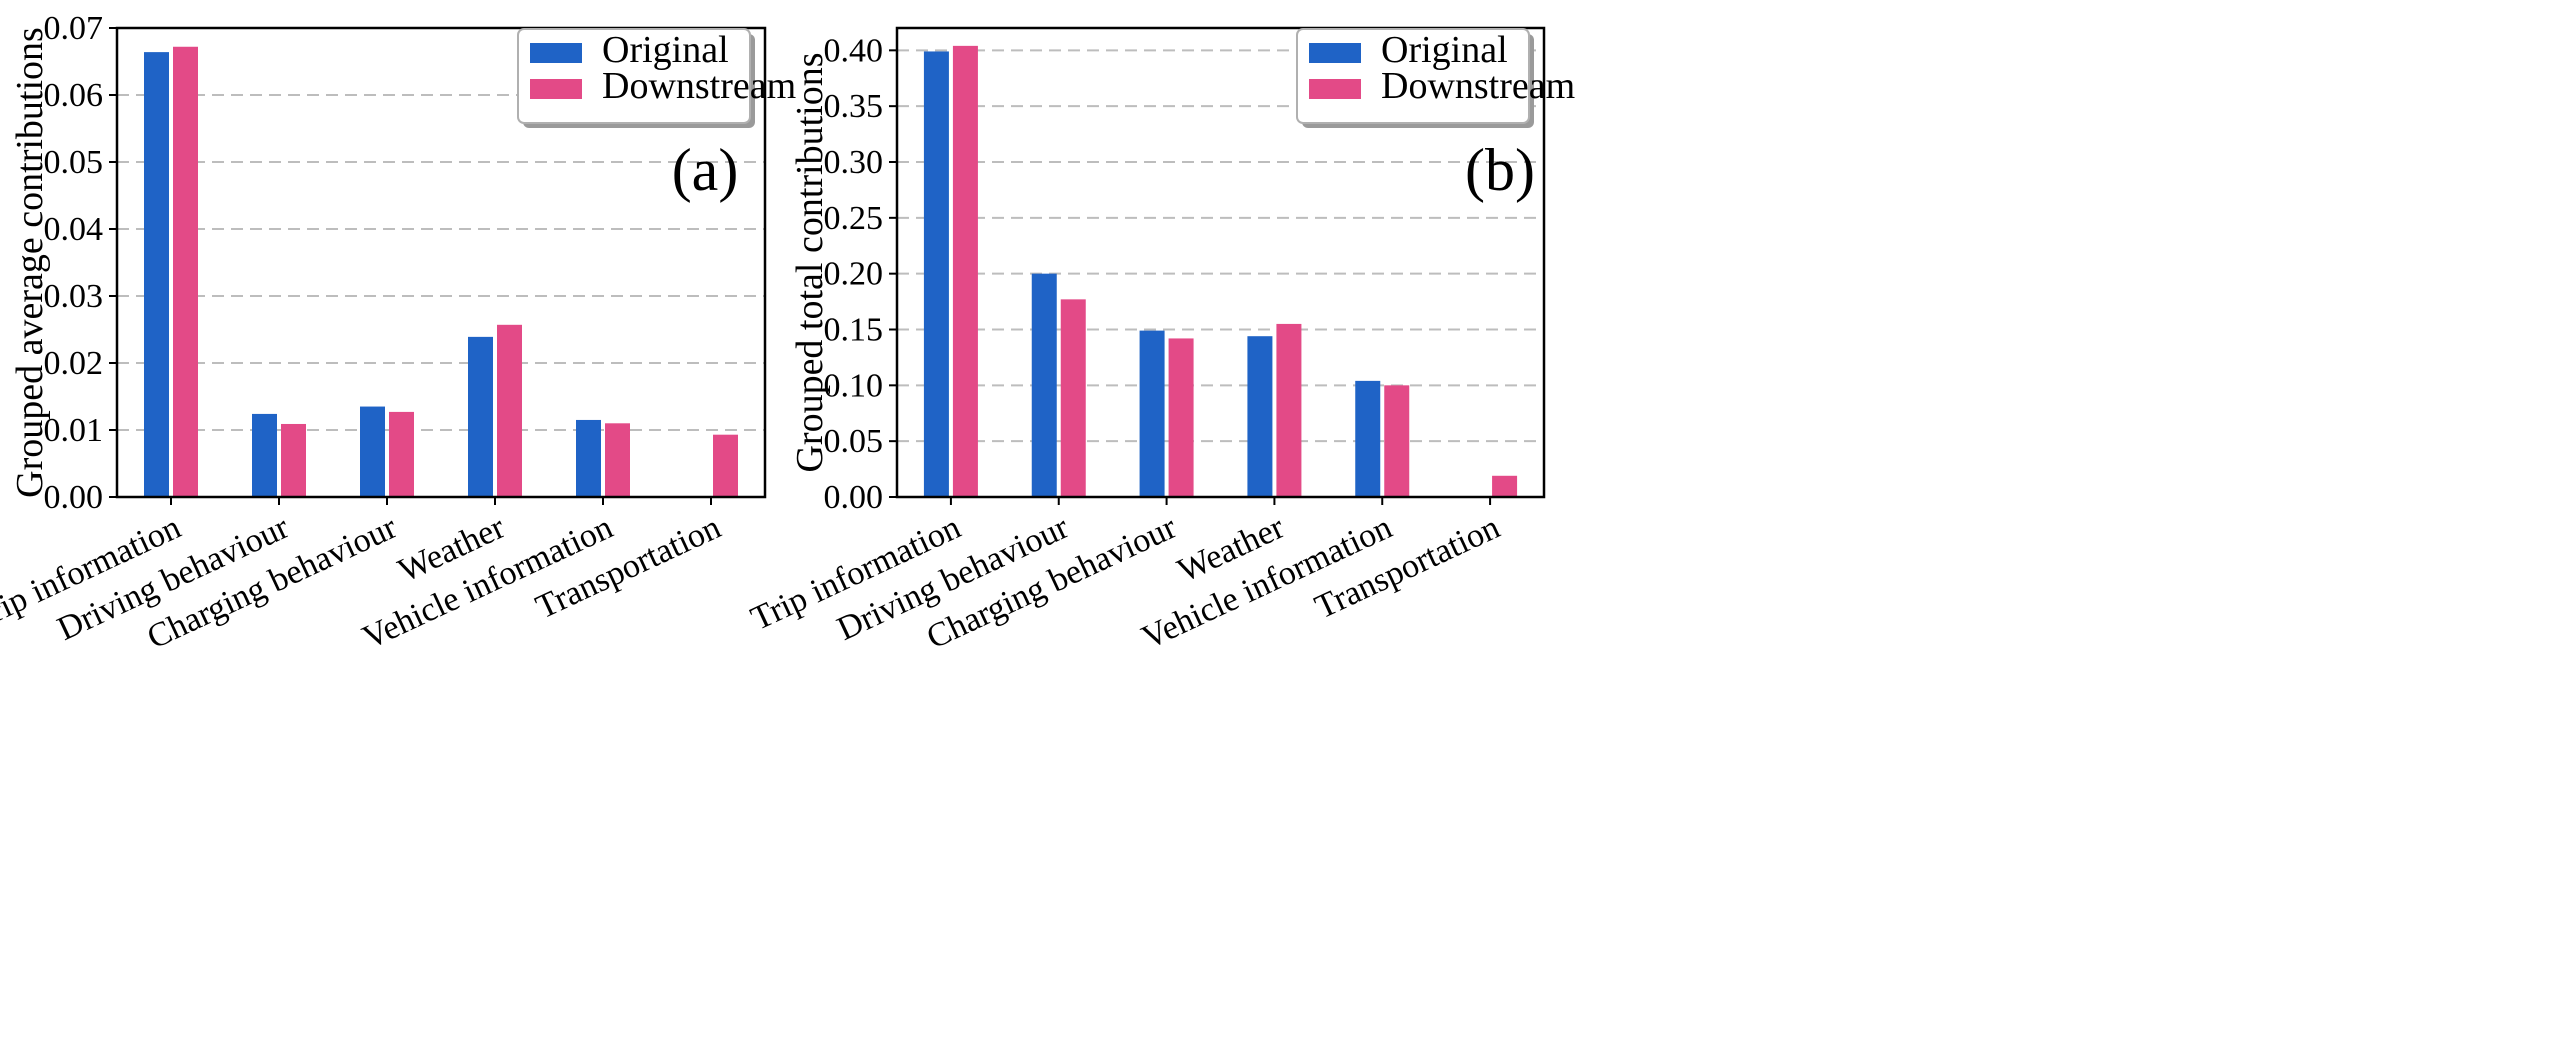 The width and height of the screenshot is (2563, 1045). I want to click on y-tick-label: 0.40, so click(854, 50).